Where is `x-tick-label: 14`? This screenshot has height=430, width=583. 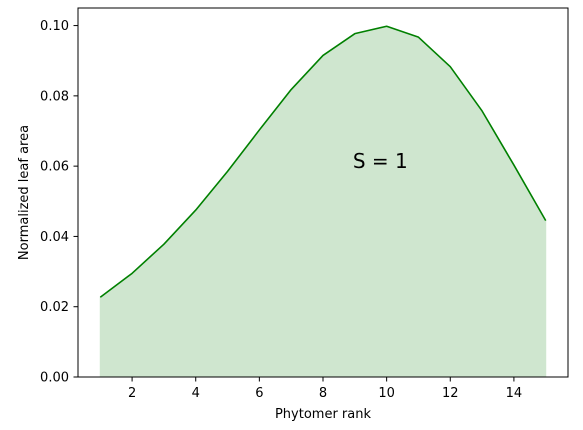
x-tick-label: 14 is located at coordinates (514, 393).